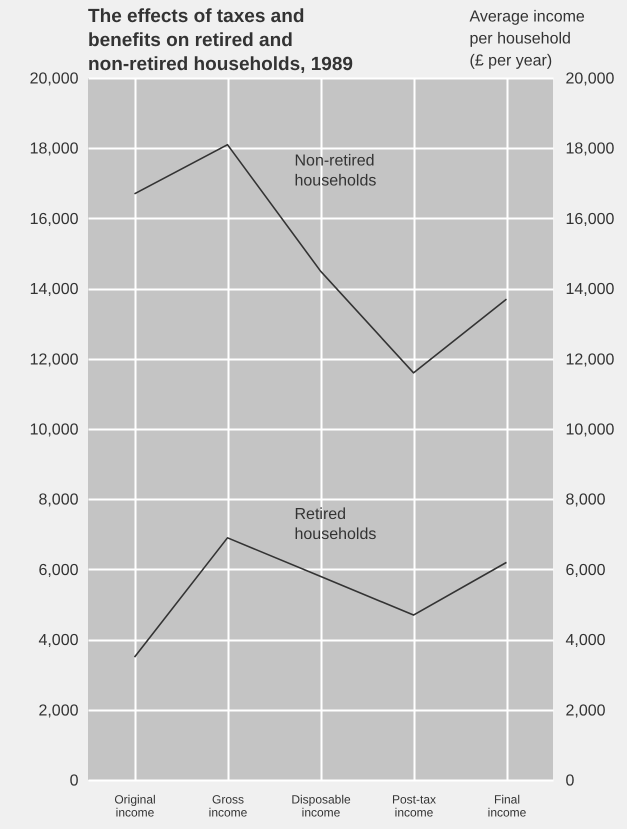 Image resolution: width=627 pixels, height=829 pixels. I want to click on y-tick-label: 16,000, so click(54, 219).